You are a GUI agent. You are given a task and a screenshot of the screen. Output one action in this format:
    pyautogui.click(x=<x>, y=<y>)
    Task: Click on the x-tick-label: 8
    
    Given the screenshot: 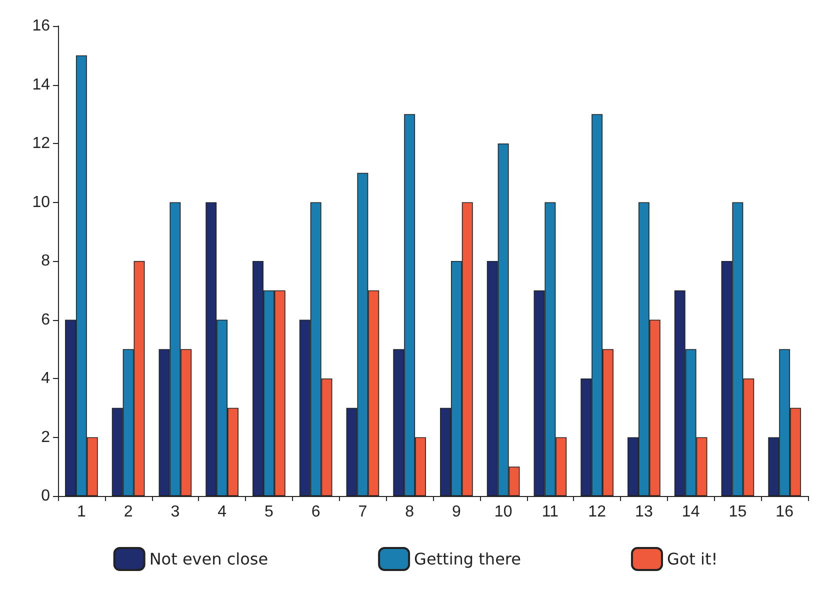 What is the action you would take?
    pyautogui.click(x=409, y=512)
    